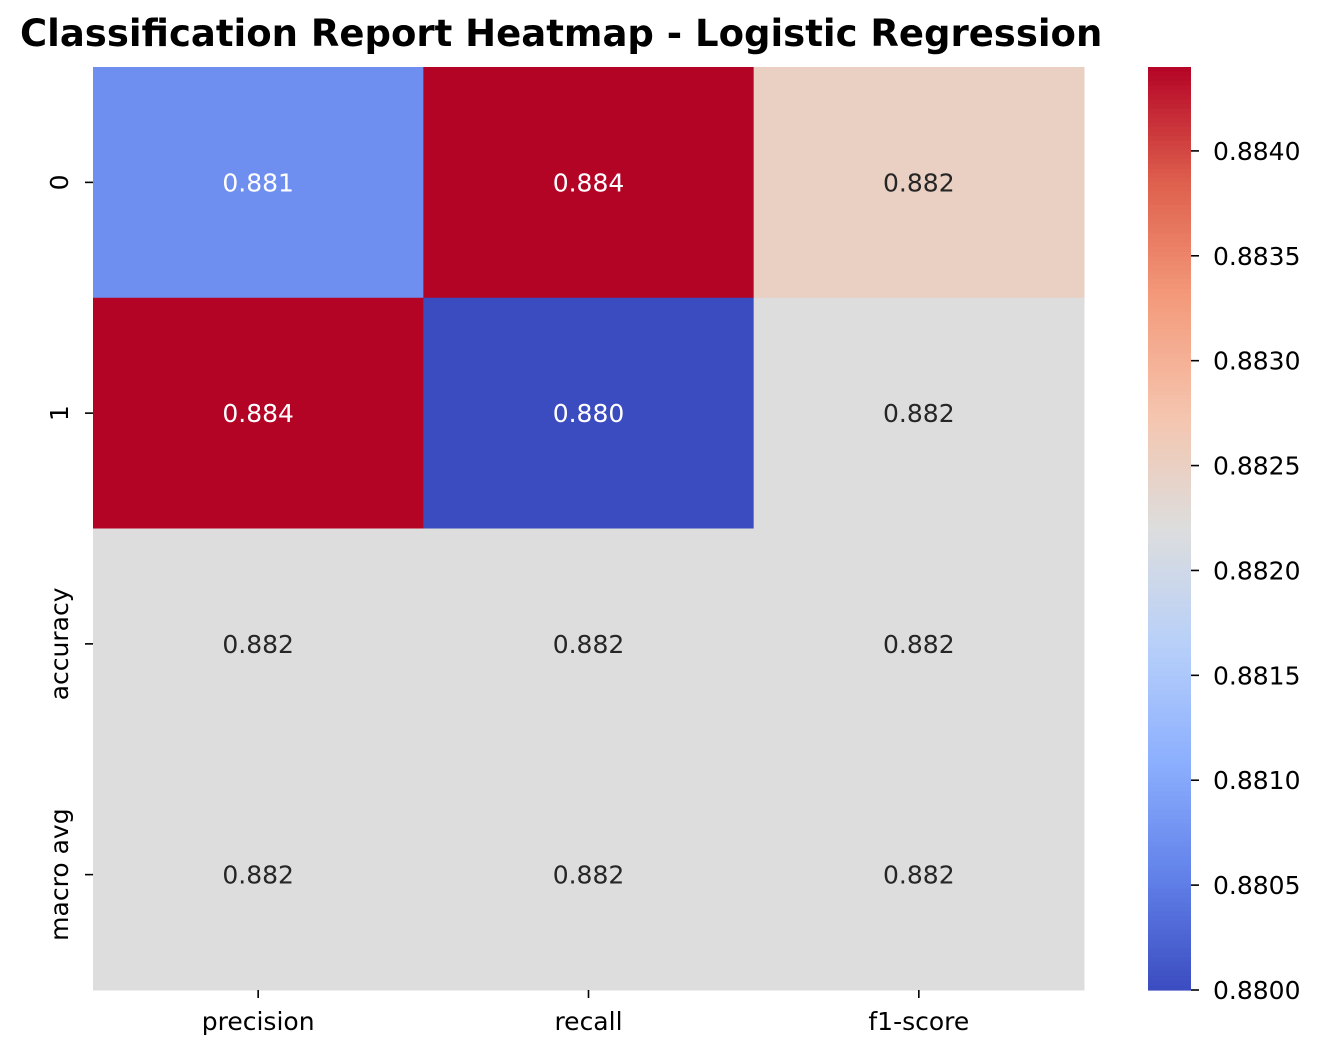 The image size is (1329, 1058). Describe the element at coordinates (1256, 466) in the screenshot. I see `colorbar-tick-label: 0.8825` at that location.